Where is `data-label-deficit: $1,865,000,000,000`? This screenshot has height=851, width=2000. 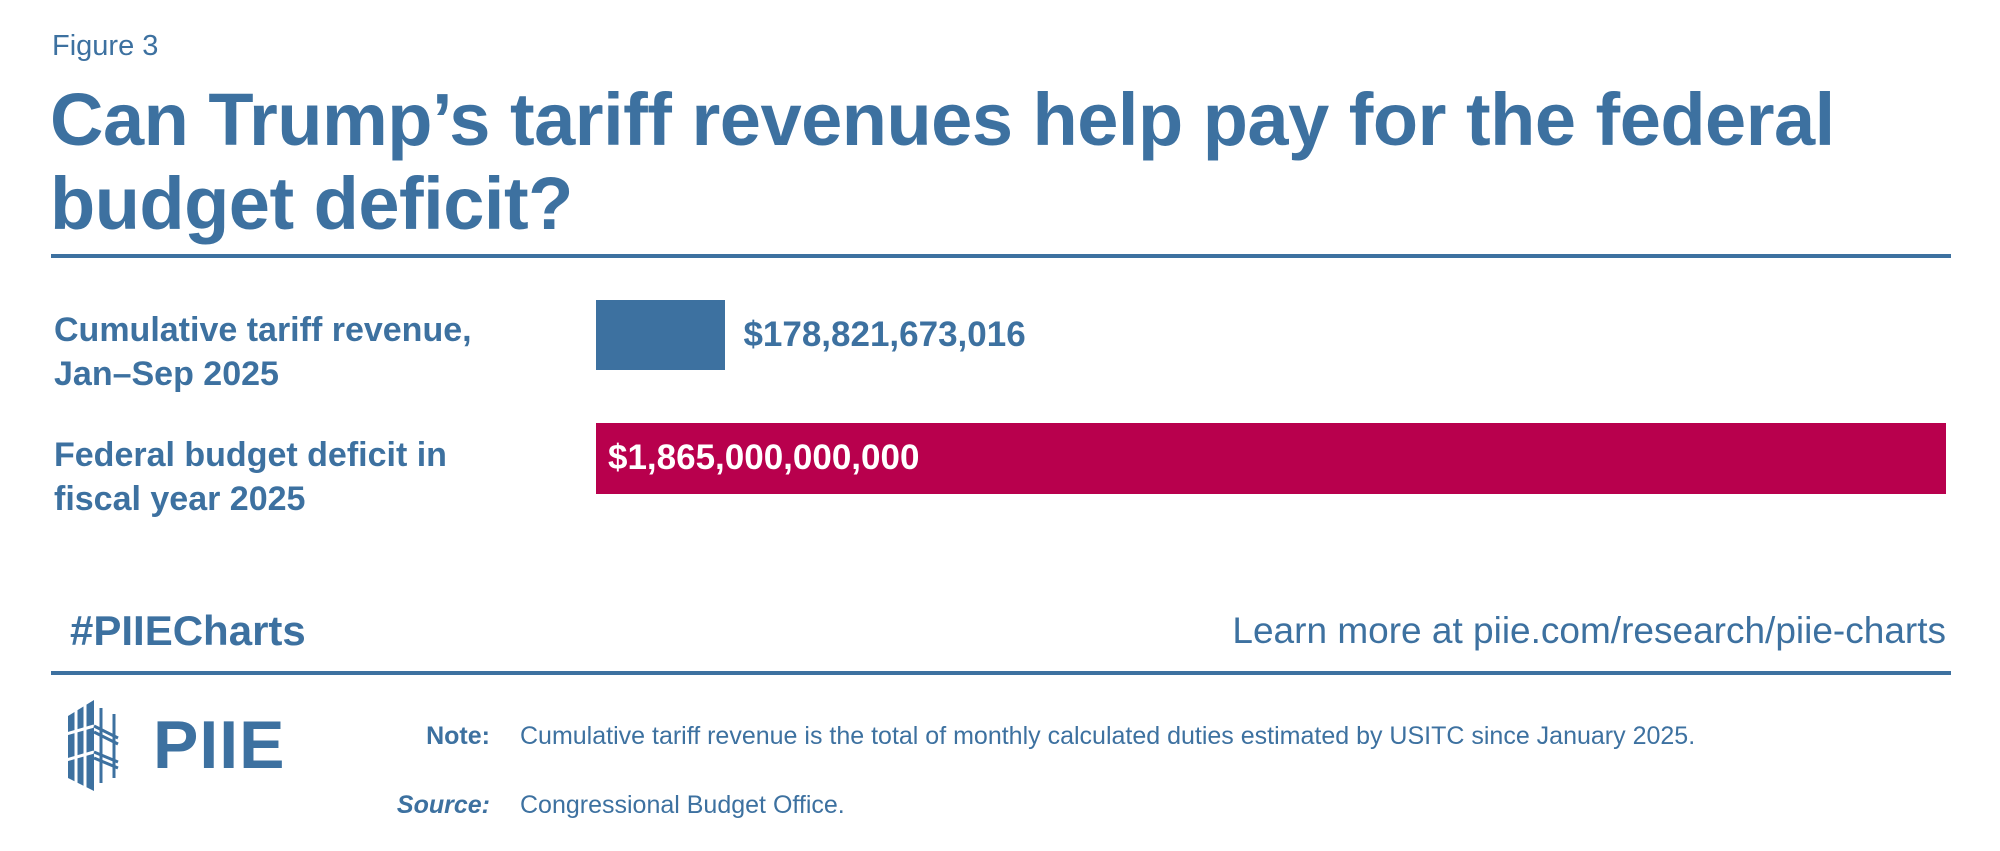 data-label-deficit: $1,865,000,000,000 is located at coordinates (764, 457).